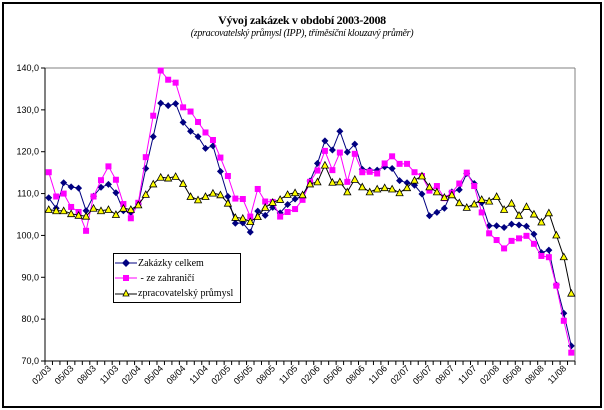 This screenshot has width=604, height=410. I want to click on x-tick-label: 08/05, so click(265, 374).